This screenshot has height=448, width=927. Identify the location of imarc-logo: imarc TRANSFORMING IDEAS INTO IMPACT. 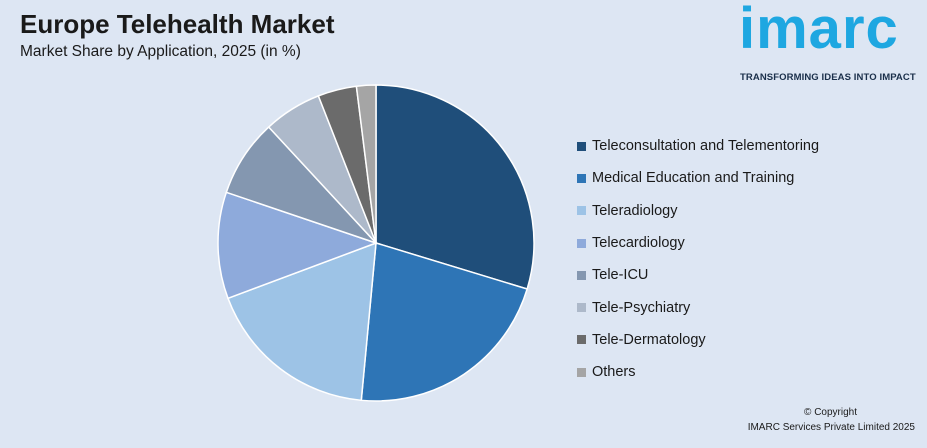
(828, 43).